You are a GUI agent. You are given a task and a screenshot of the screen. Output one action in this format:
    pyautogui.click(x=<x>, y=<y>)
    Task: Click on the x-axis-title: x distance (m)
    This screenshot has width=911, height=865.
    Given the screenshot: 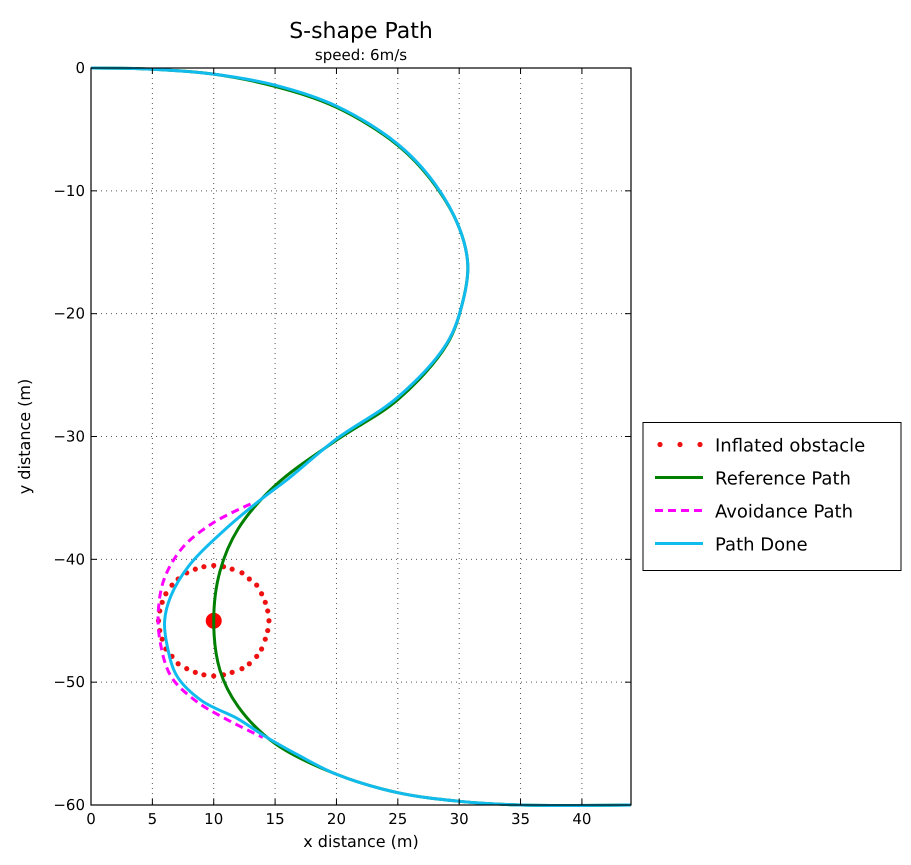 What is the action you would take?
    pyautogui.click(x=361, y=841)
    